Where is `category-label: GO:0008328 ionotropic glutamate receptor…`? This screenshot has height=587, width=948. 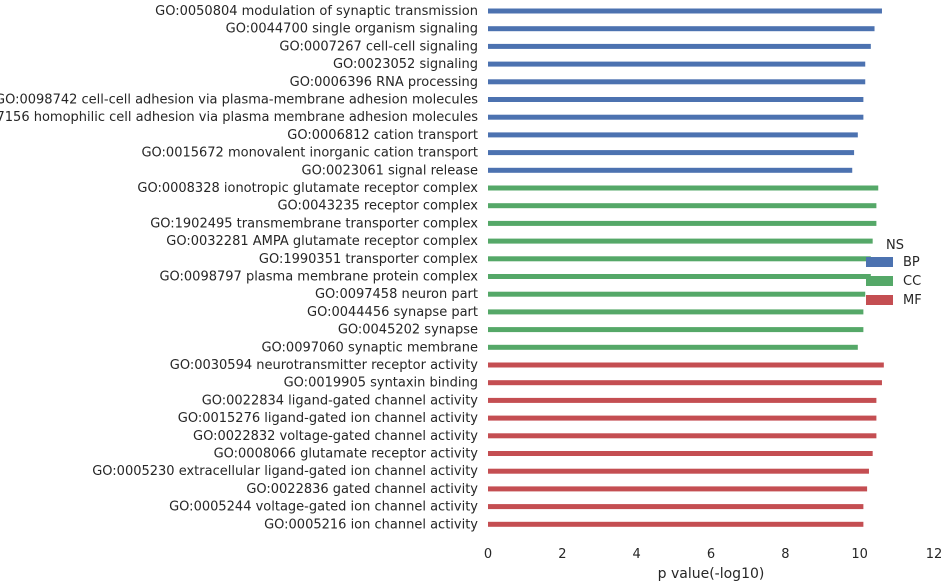 category-label: GO:0008328 ionotropic glutamate receptor… is located at coordinates (307, 188).